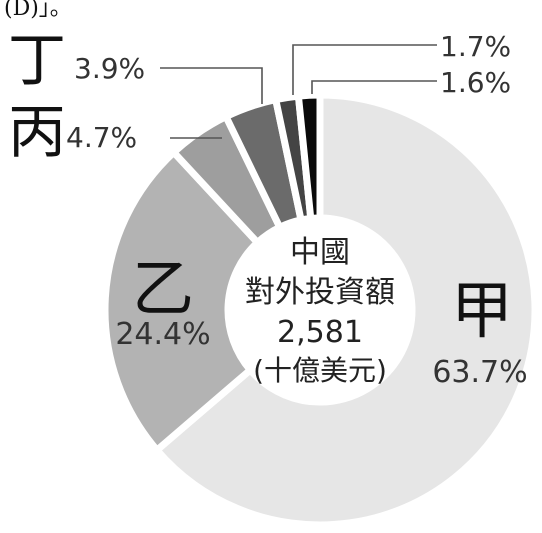 This screenshot has height=533, width=542. What do you see at coordinates (38, 10) in the screenshot?
I see `top-text-fragment: (D)」。` at bounding box center [38, 10].